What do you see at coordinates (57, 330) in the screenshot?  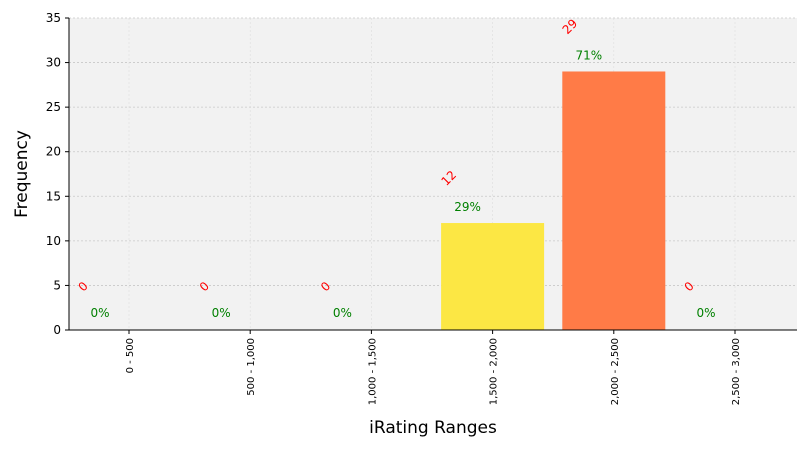 I see `y-tick-label: 0` at bounding box center [57, 330].